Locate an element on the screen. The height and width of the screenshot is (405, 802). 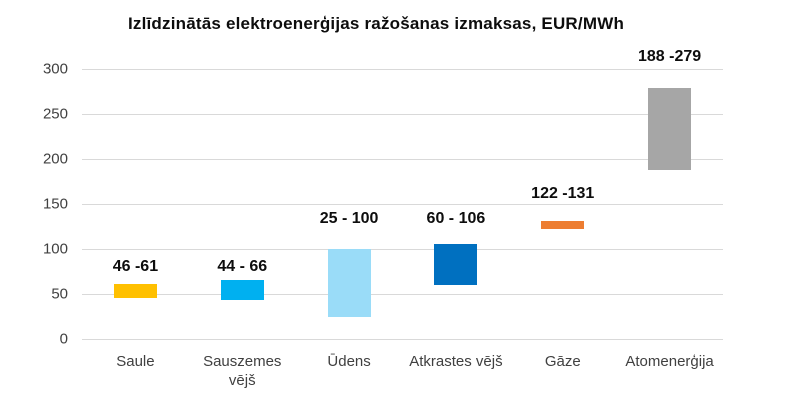
data-label: 60 - 106 is located at coordinates (456, 218).